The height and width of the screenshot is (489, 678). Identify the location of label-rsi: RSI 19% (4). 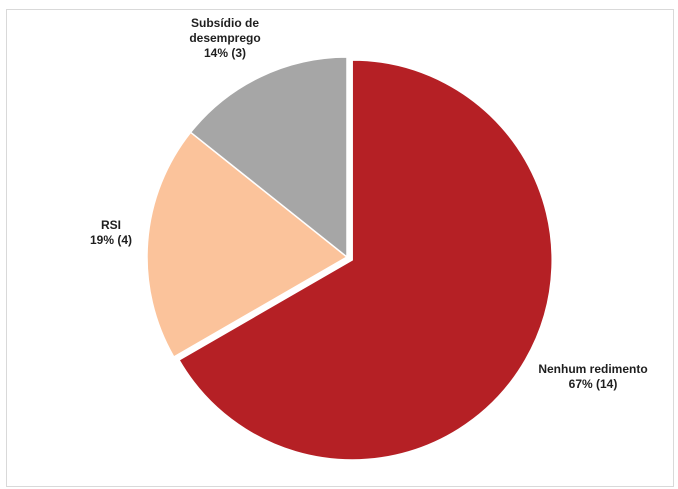
(111, 233).